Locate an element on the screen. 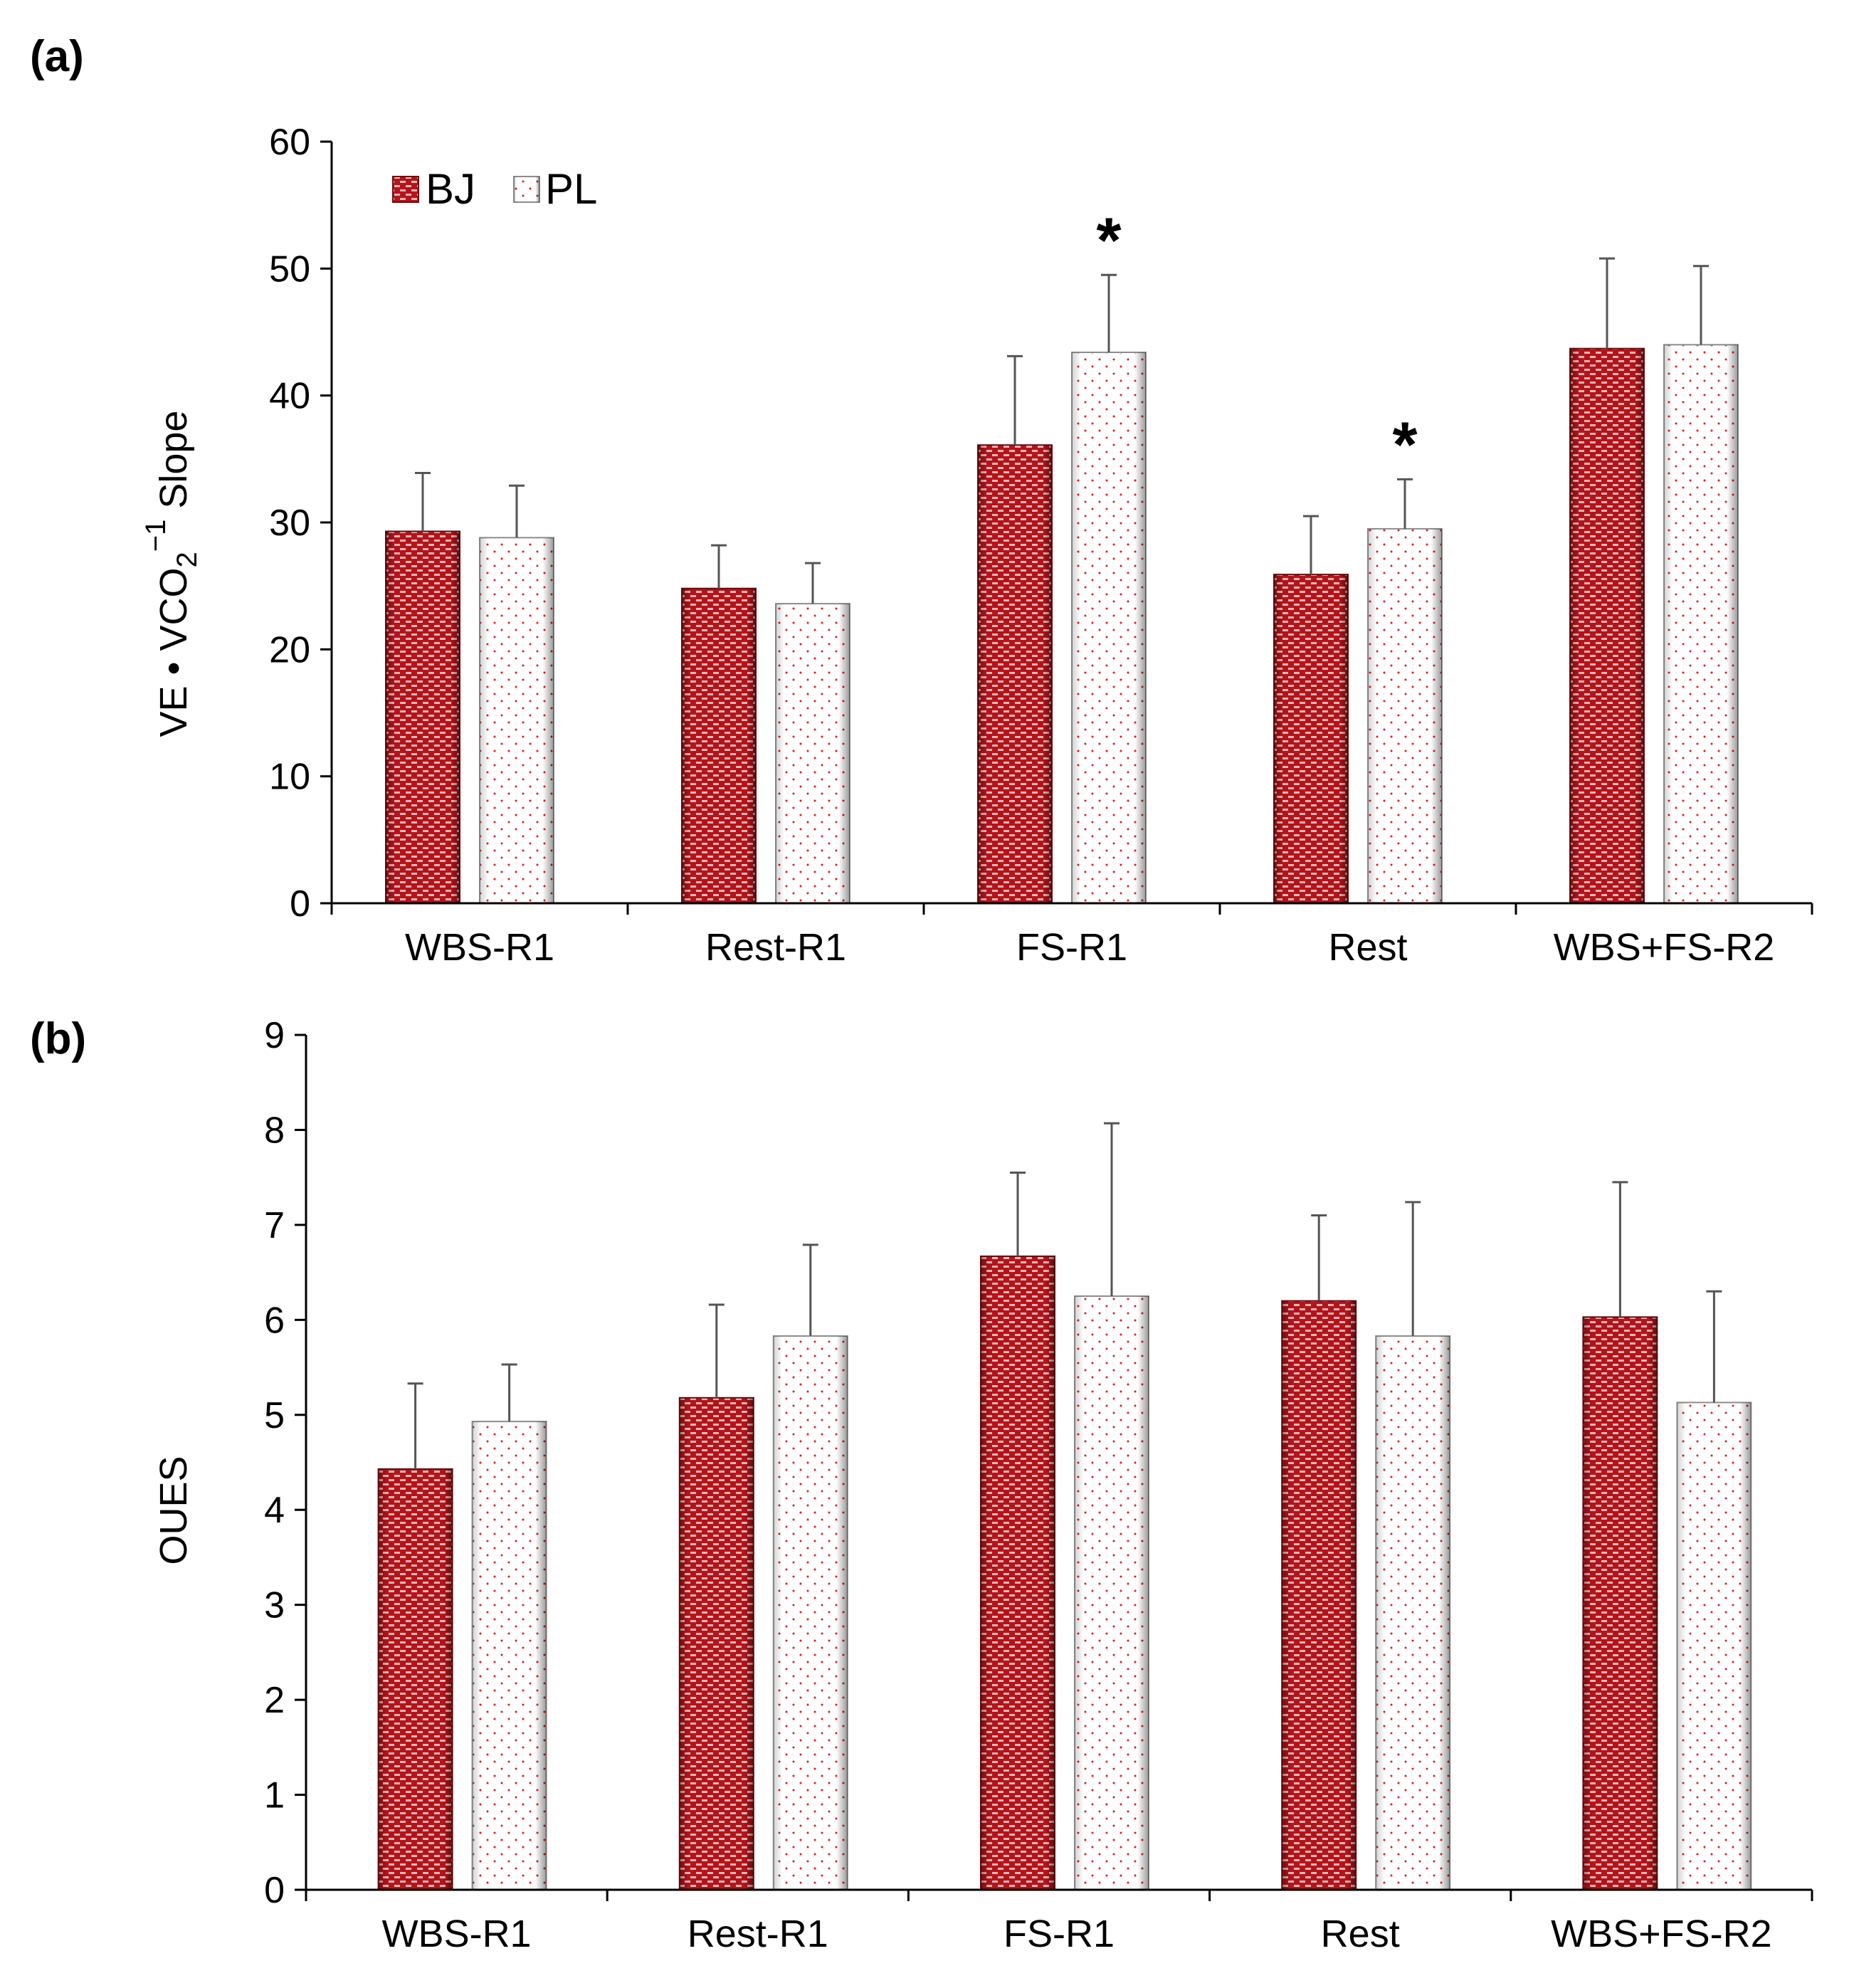  panel-a-annotations: ** is located at coordinates (1256, 342).